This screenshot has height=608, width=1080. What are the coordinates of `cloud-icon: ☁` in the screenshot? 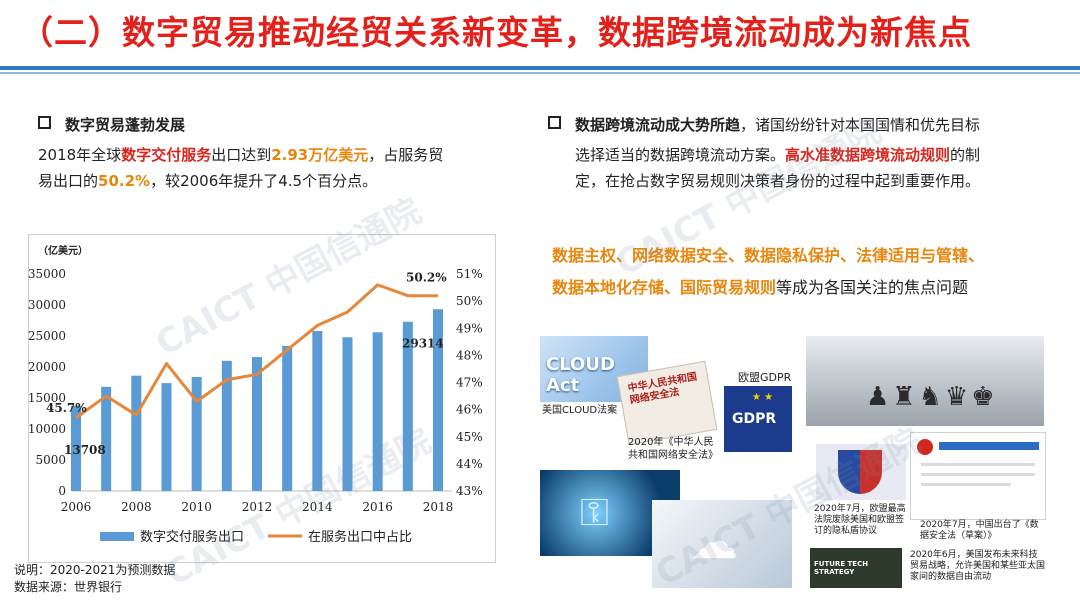 It's located at (714, 542).